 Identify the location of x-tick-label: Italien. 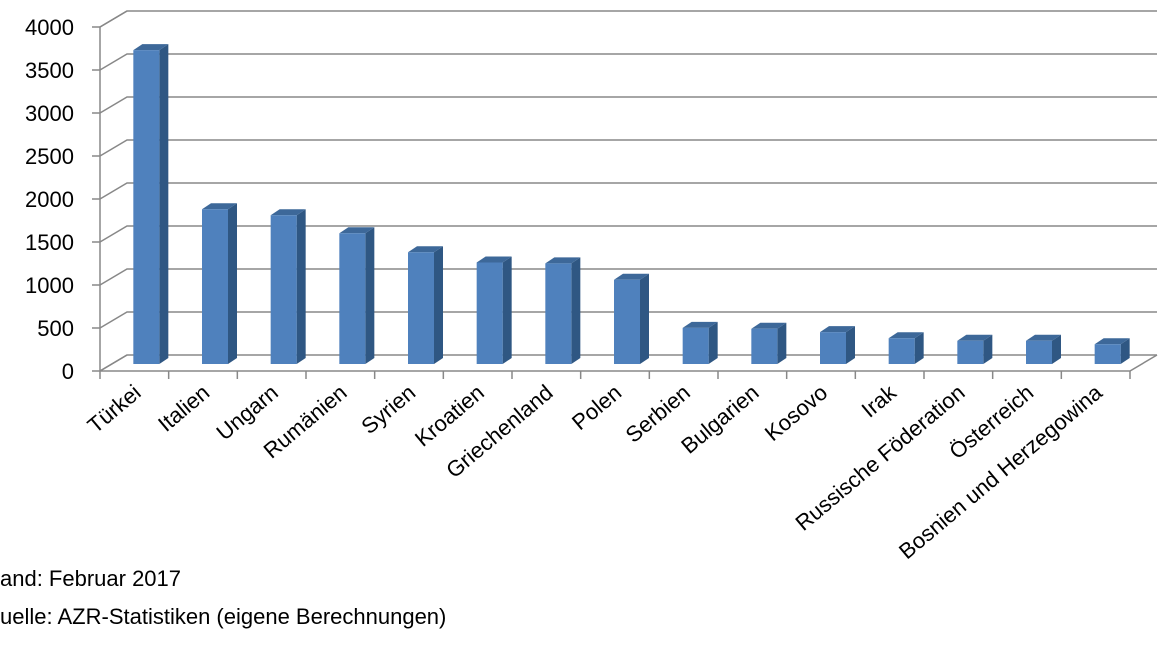
(183, 408).